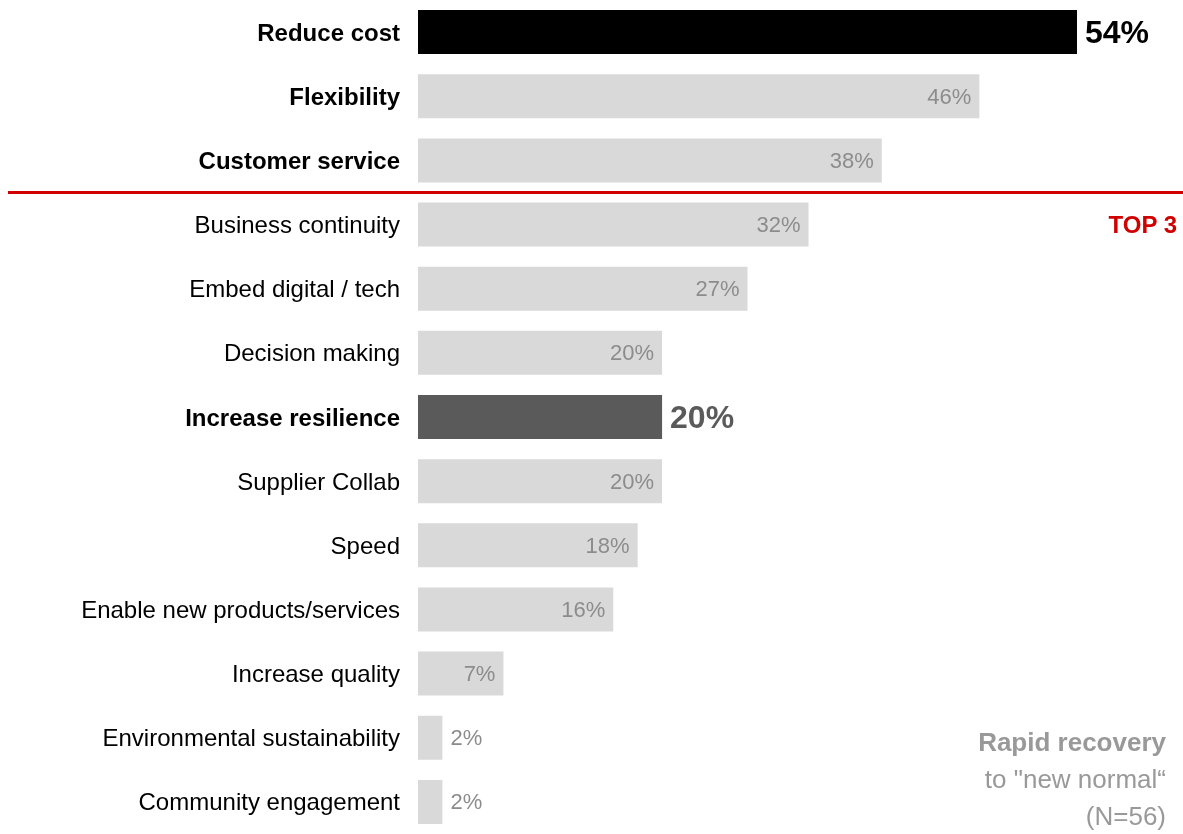 The image size is (1183, 834). What do you see at coordinates (1117, 32) in the screenshot?
I see `data-label: 54%` at bounding box center [1117, 32].